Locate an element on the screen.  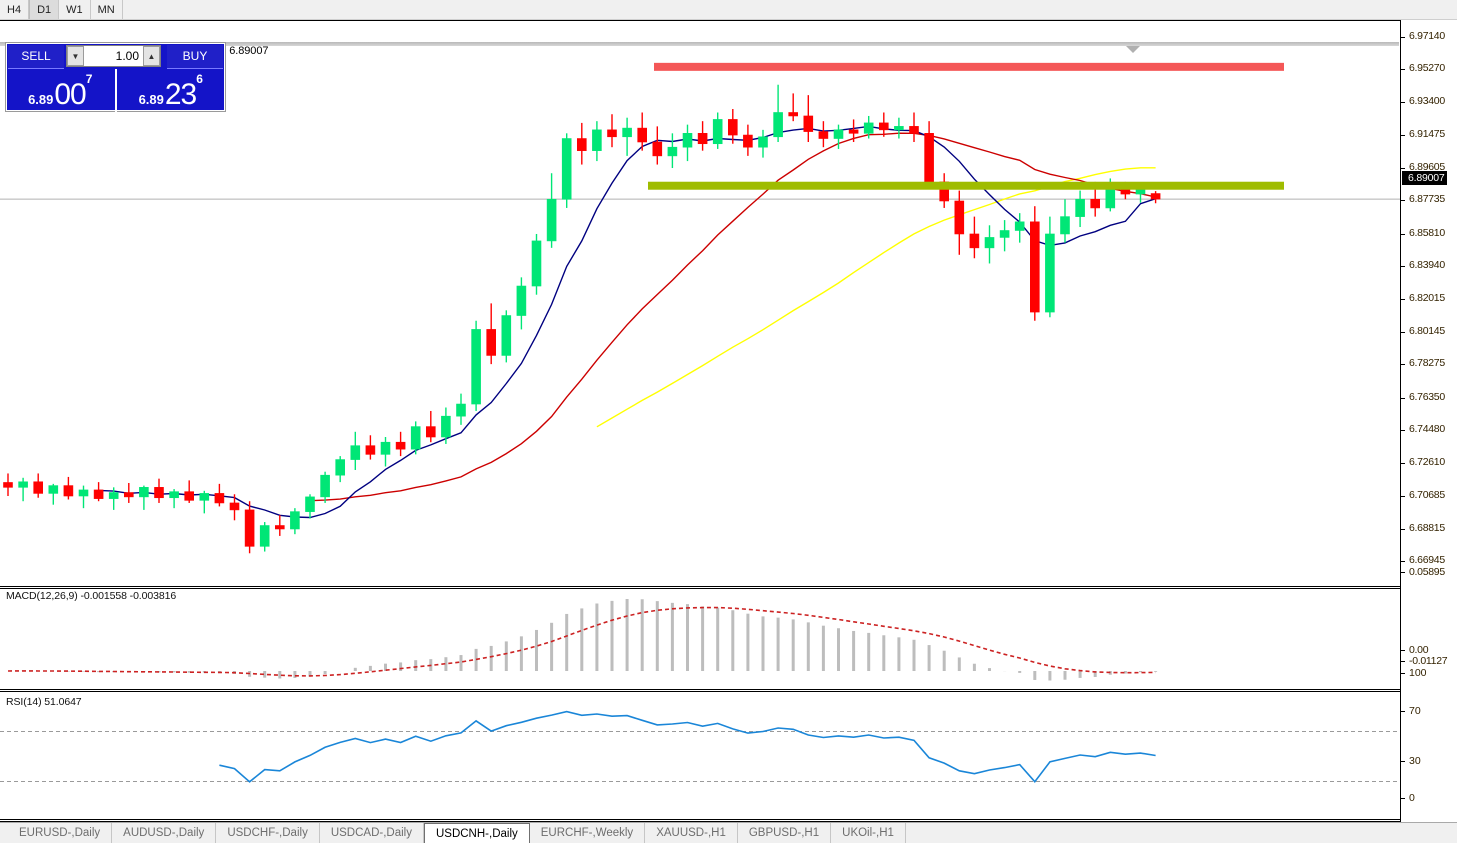
buy-price-quote: 6.89 23 6 is located at coordinates (170, 90).